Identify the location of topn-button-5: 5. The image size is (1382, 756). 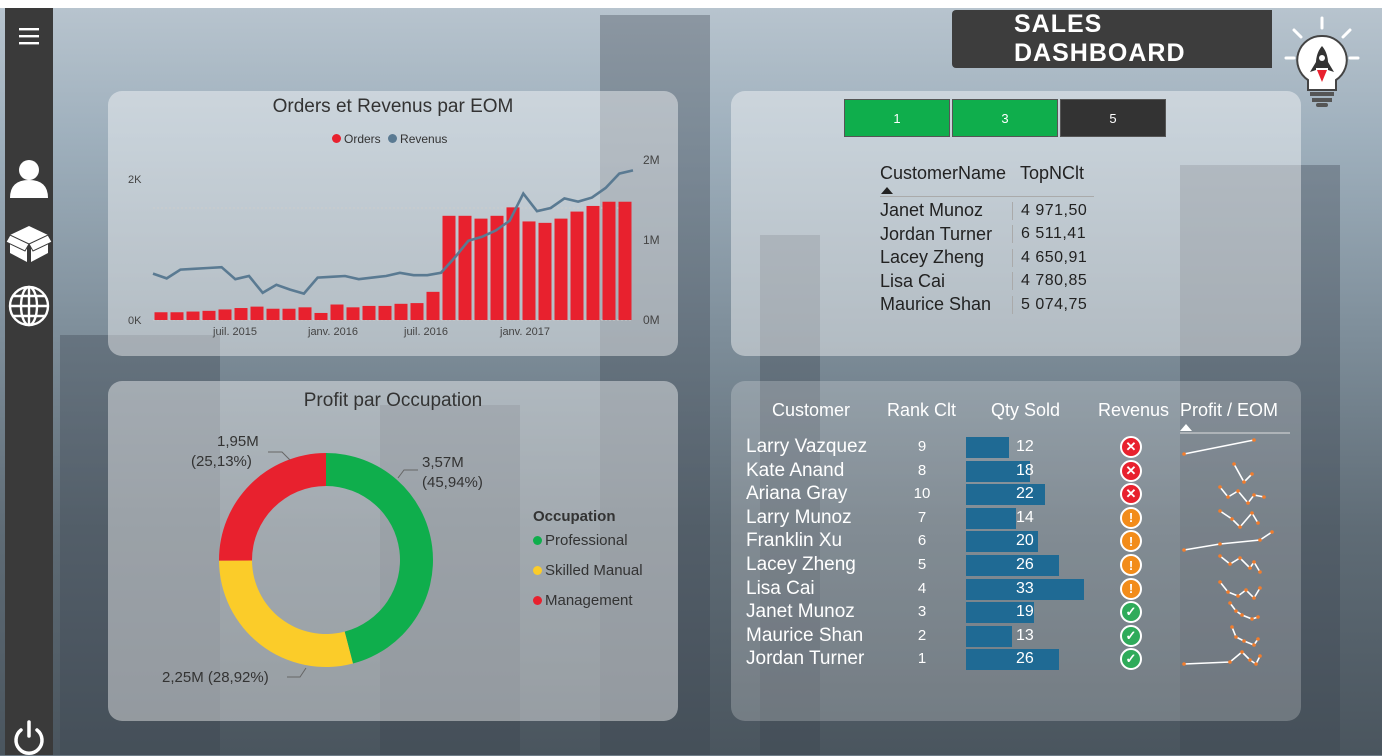
(1113, 118).